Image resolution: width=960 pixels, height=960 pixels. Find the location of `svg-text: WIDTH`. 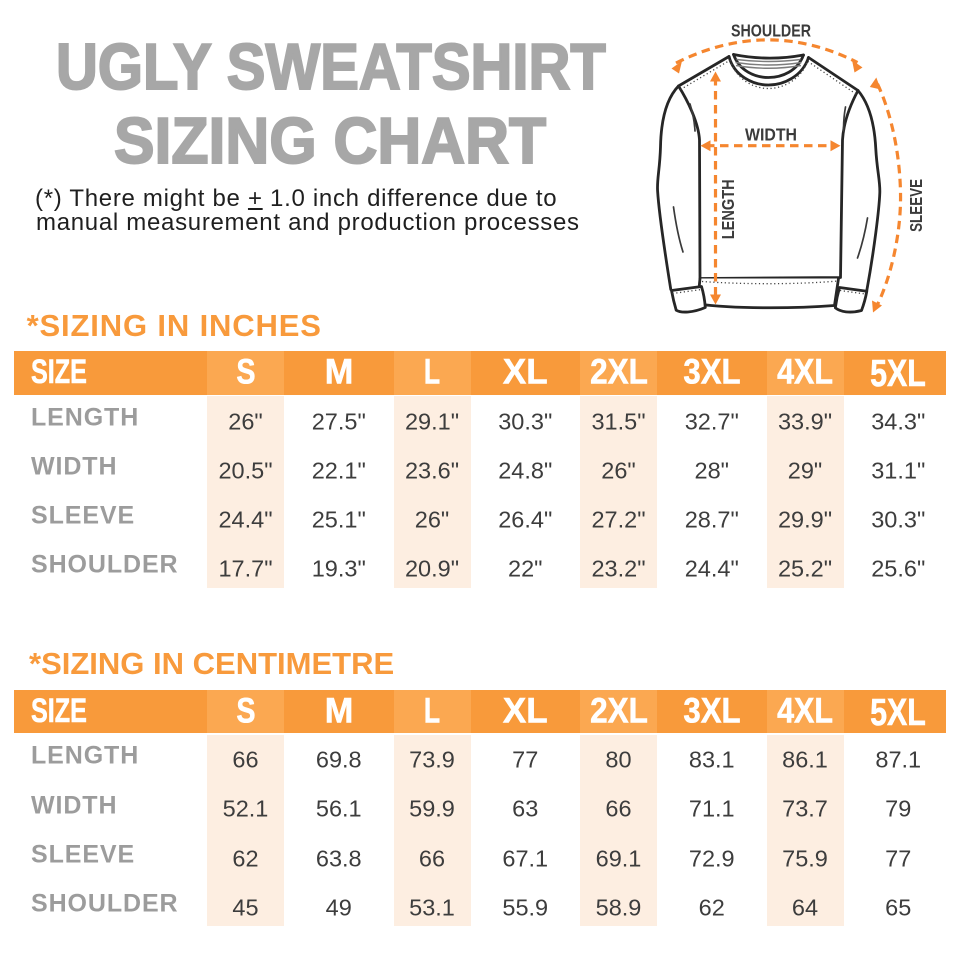

svg-text: WIDTH is located at coordinates (771, 135).